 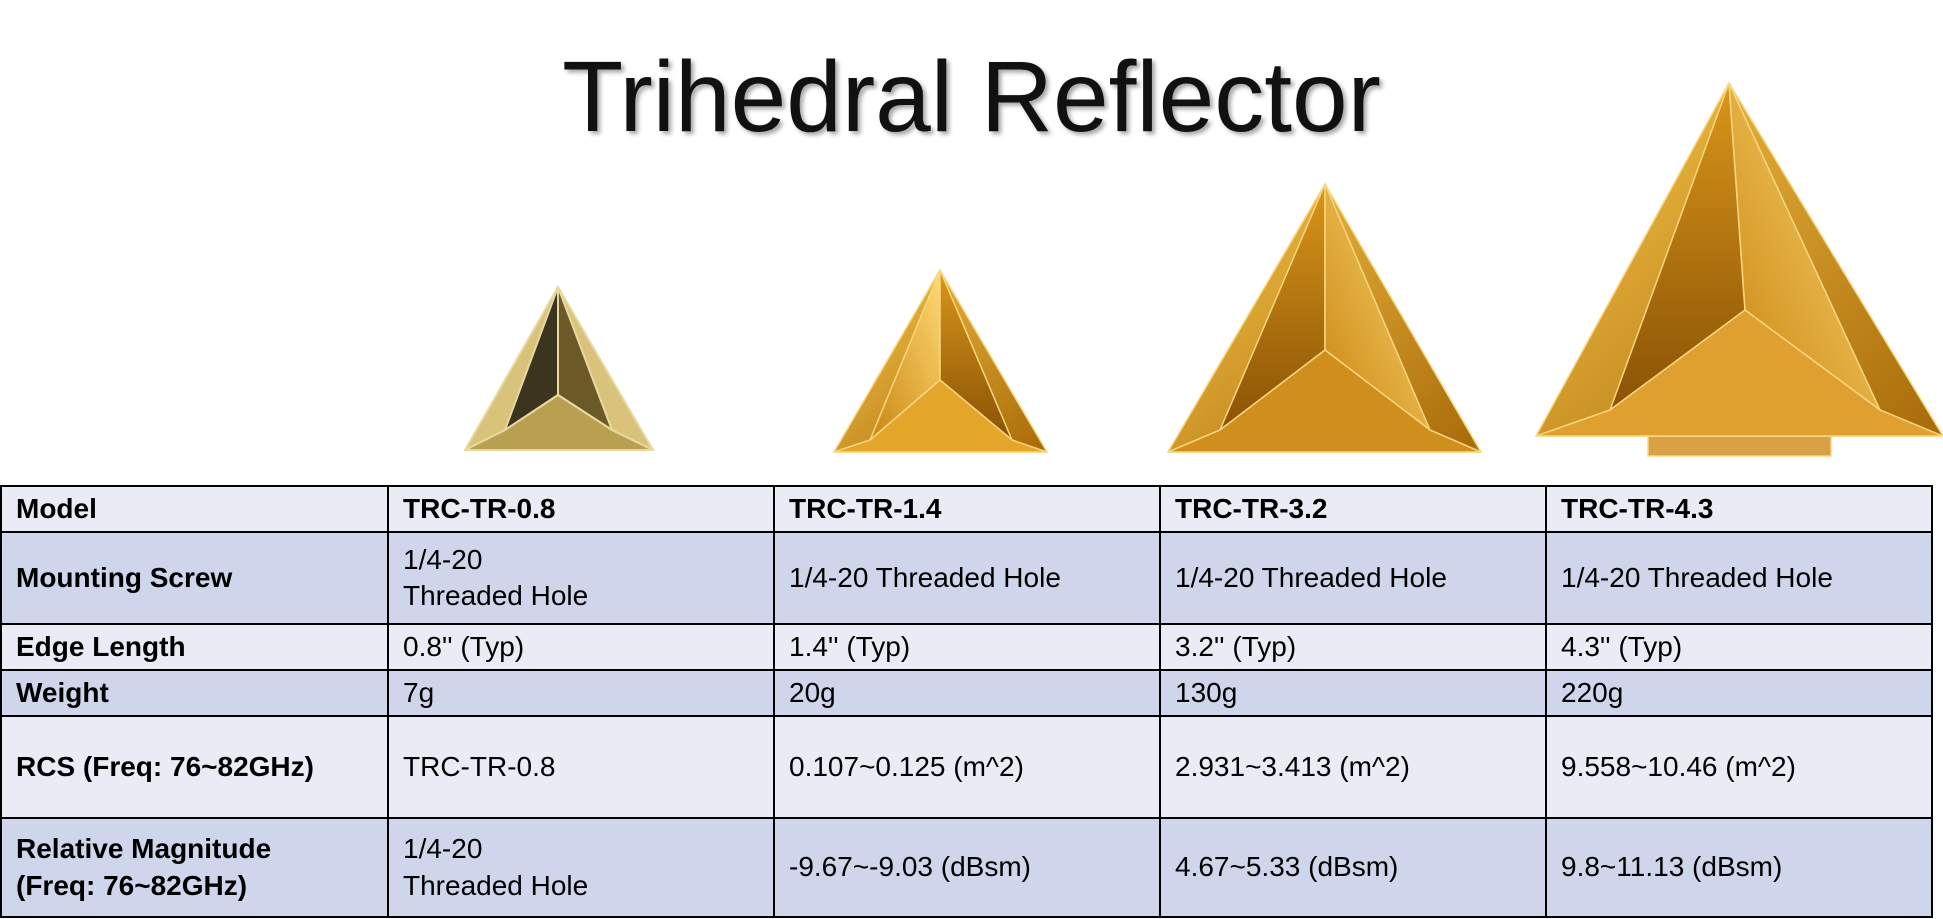 What do you see at coordinates (1739, 867) in the screenshot?
I see `table-cell: 9.8~11.13 (dBsm)` at bounding box center [1739, 867].